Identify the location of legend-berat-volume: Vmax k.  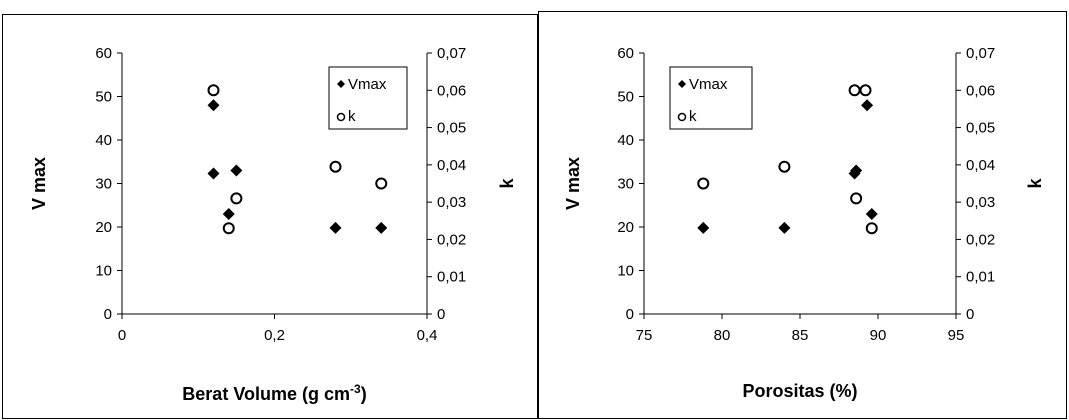
(368, 98).